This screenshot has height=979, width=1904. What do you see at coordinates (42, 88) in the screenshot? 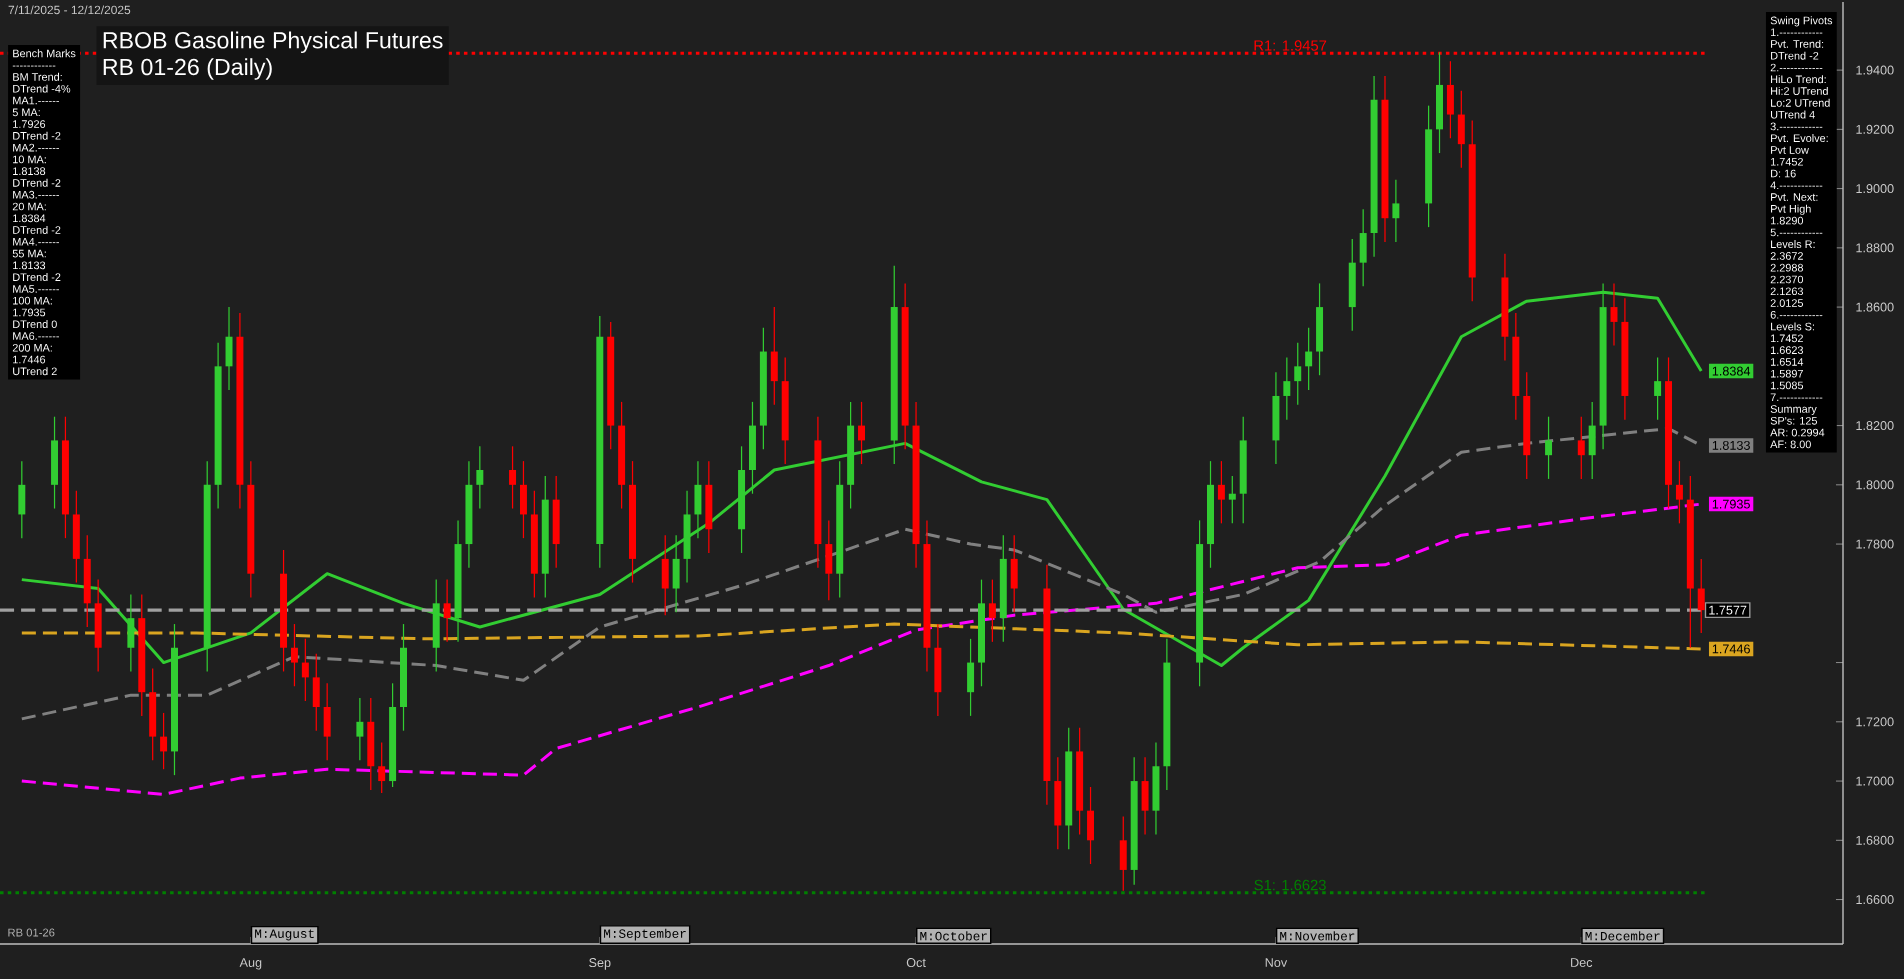
I see `annotation: DTrend -4%` at bounding box center [42, 88].